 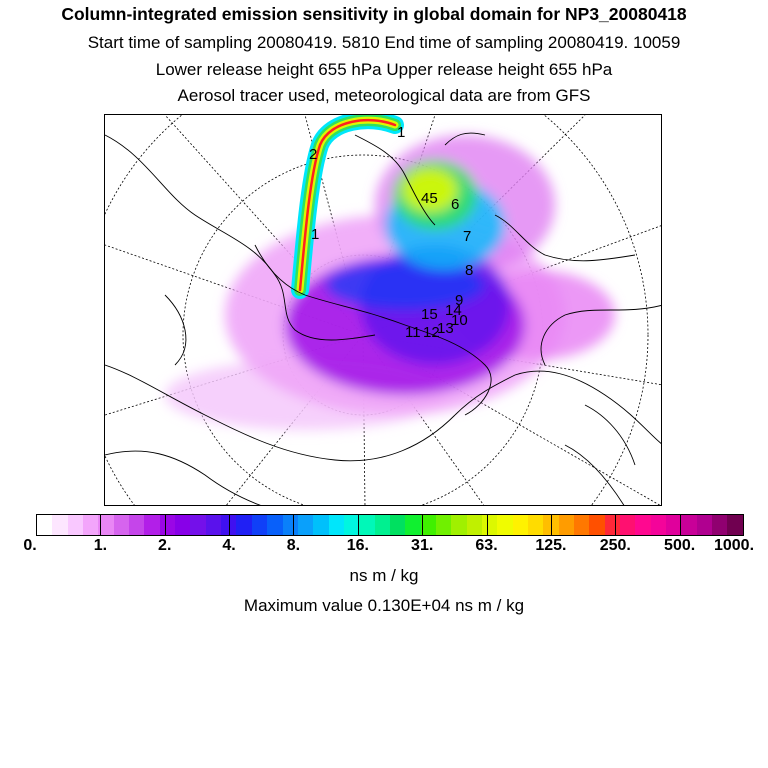 I want to click on traj-label-15: 15, so click(x=429, y=314).